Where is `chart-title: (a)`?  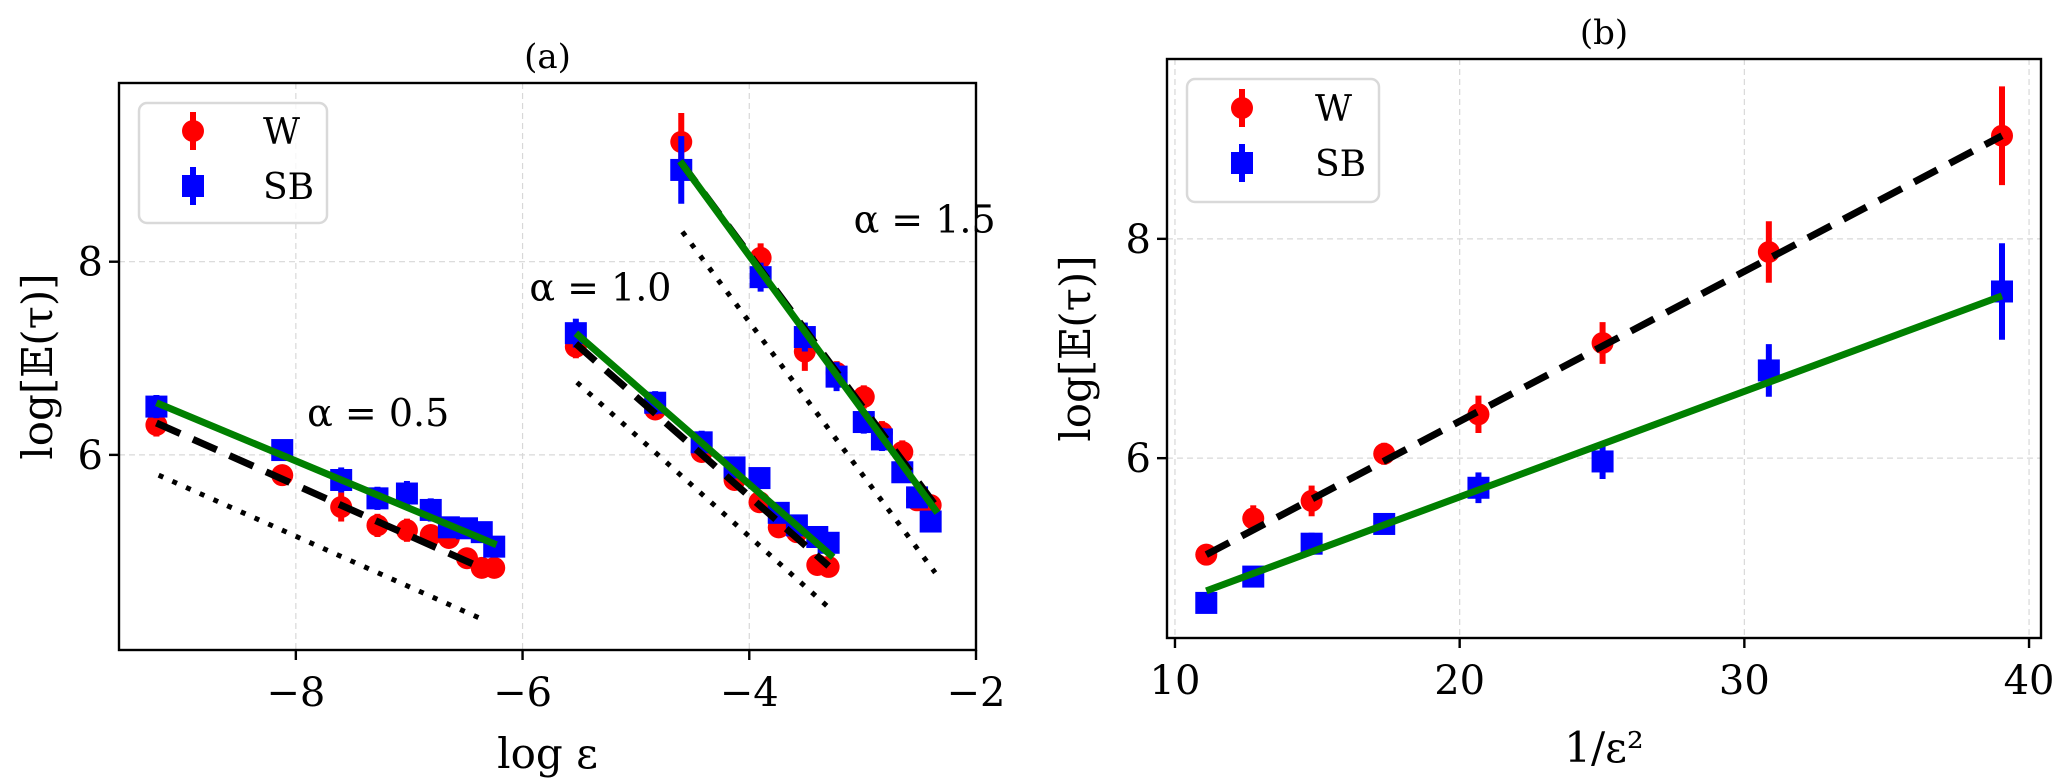 chart-title: (a) is located at coordinates (547, 57).